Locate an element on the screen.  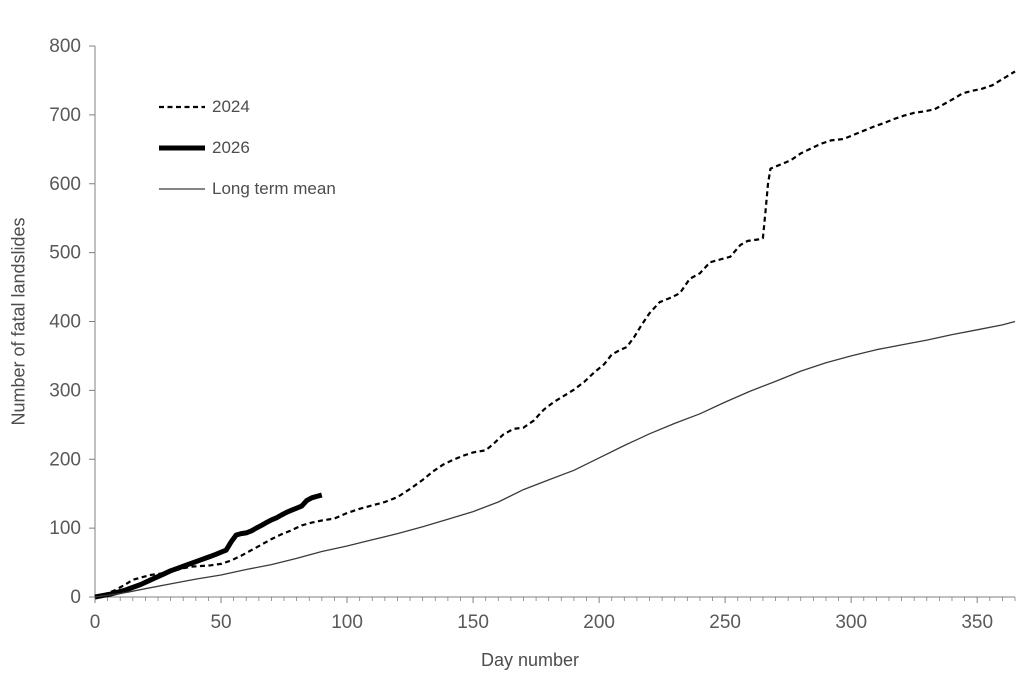
x-tick-label: 350 is located at coordinates (977, 622).